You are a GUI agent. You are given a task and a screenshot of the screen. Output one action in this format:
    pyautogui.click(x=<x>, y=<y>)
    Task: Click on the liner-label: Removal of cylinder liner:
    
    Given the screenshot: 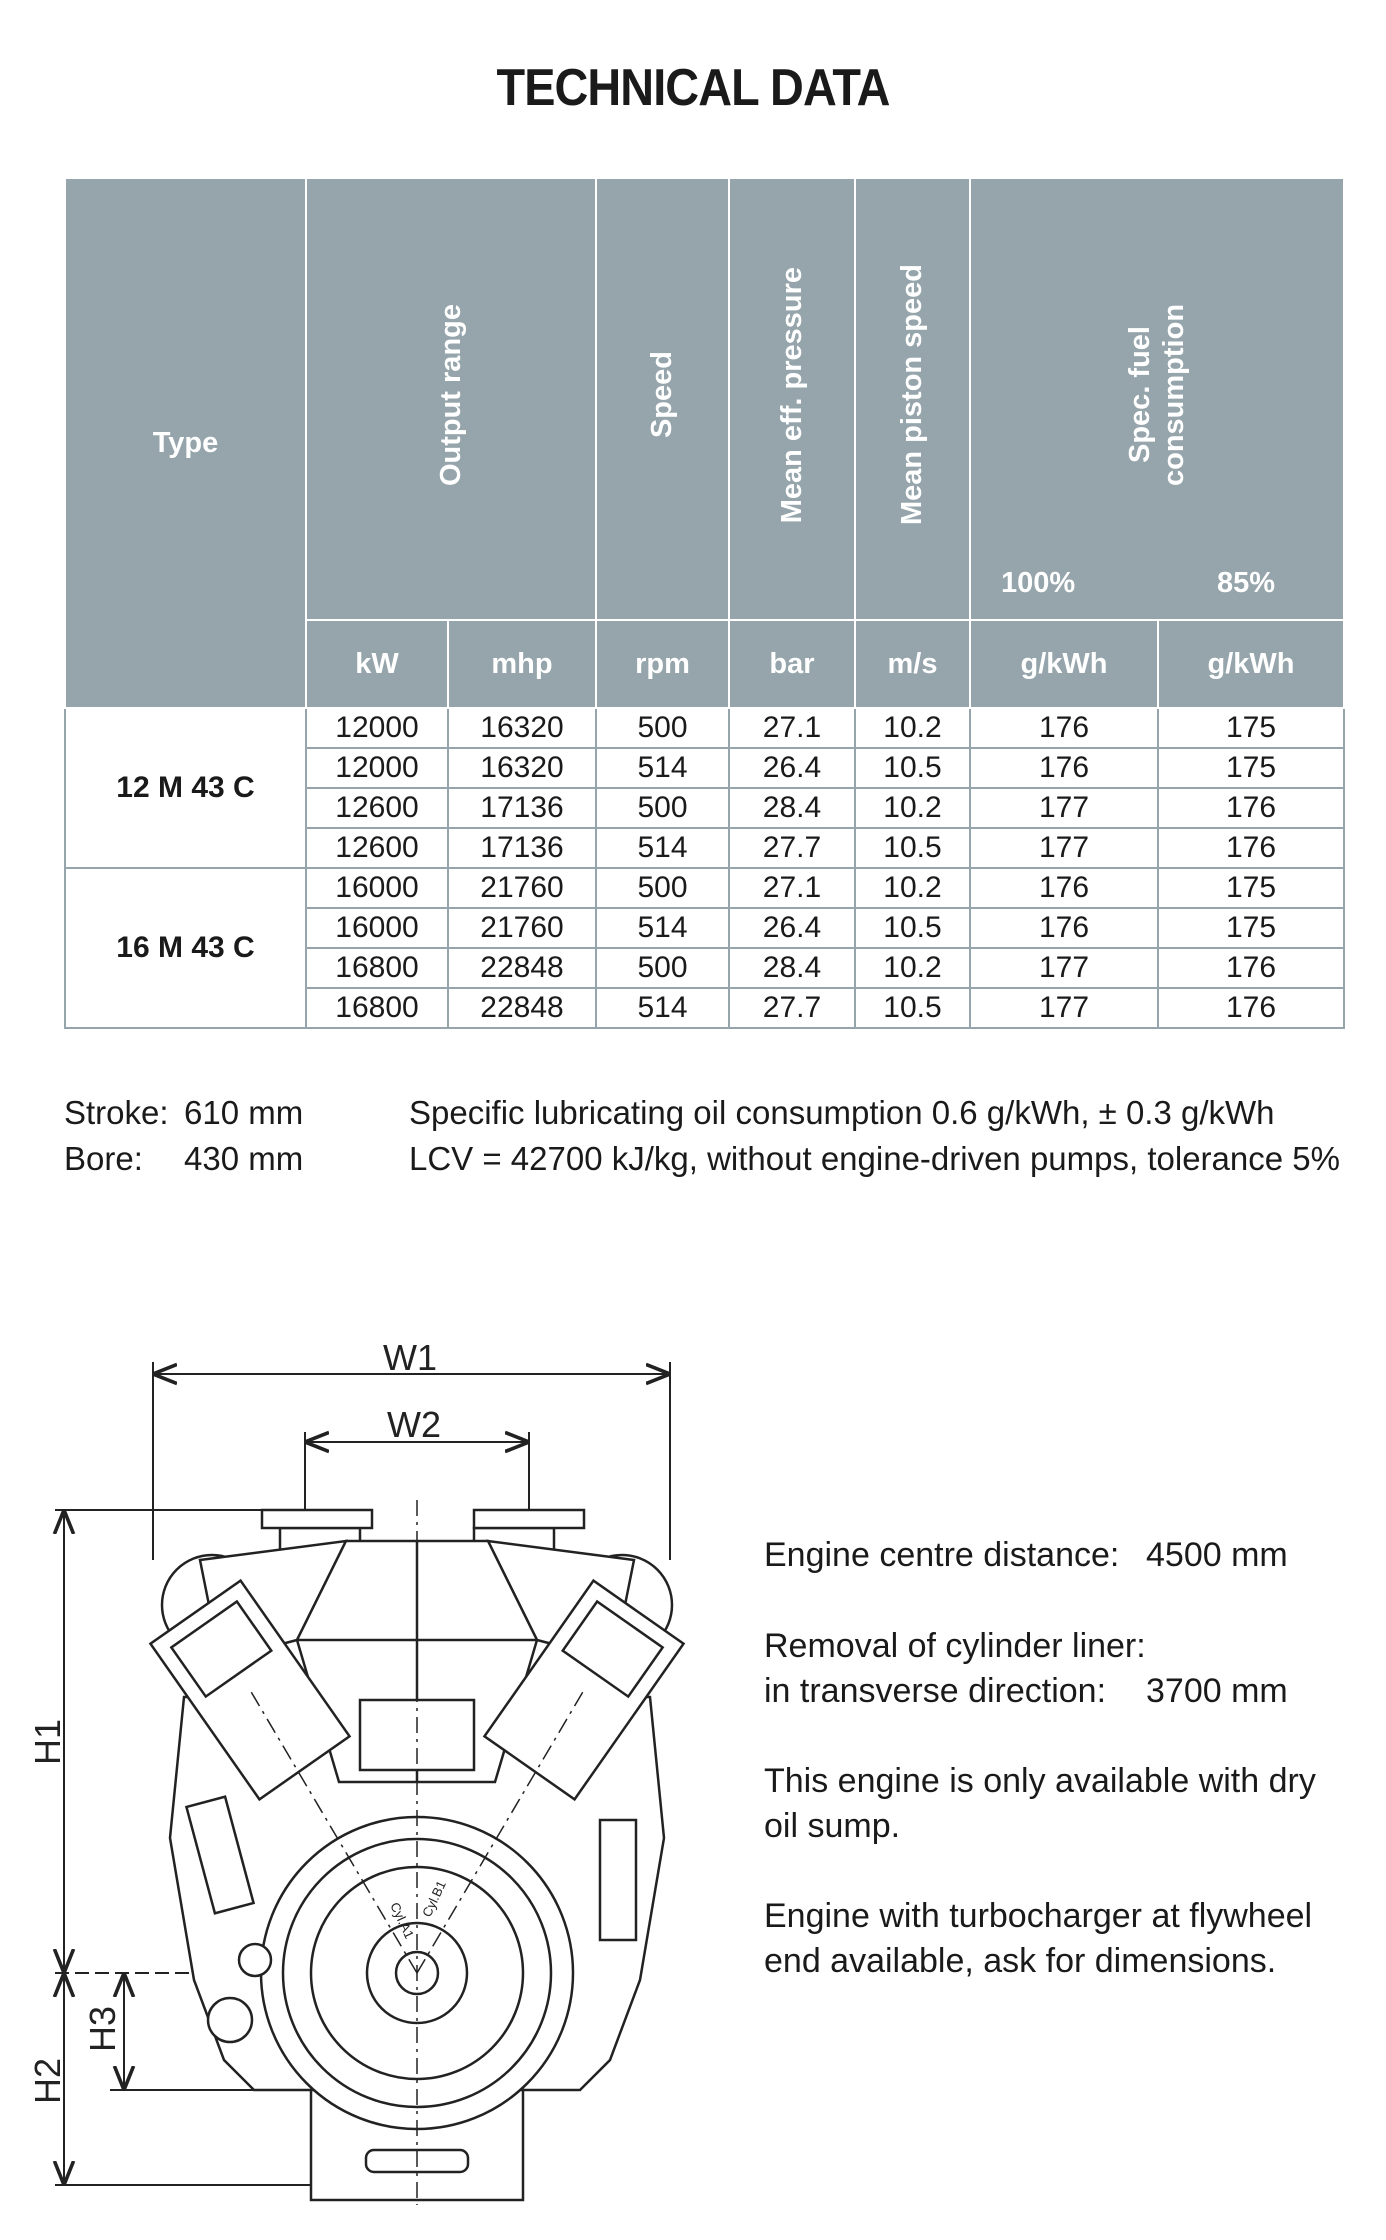 What is the action you would take?
    pyautogui.click(x=955, y=1646)
    